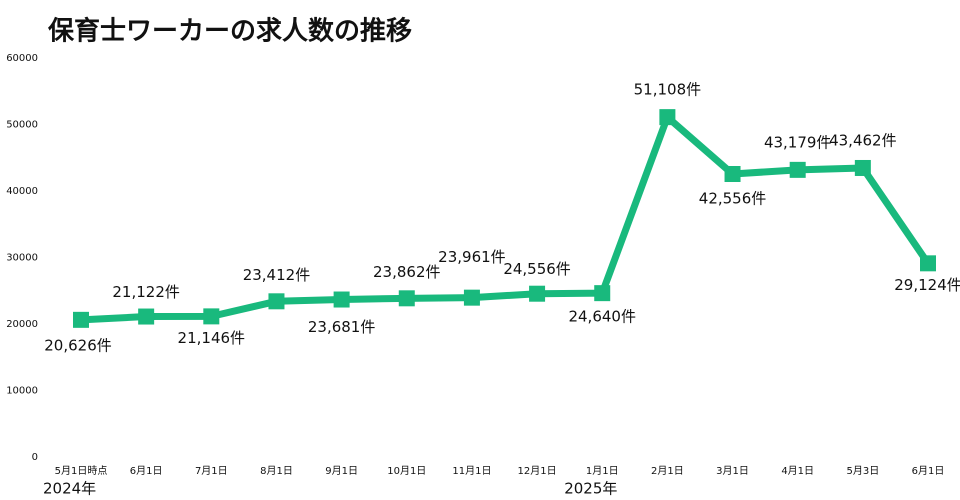 The image size is (960, 500). I want to click on value-label: 24,640件, so click(602, 317).